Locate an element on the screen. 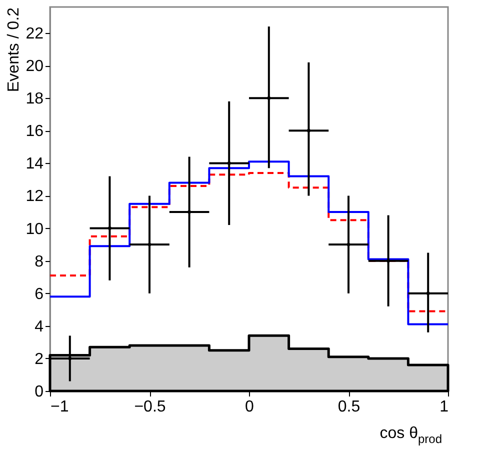 The image size is (487, 452). y-tick-label: 0 is located at coordinates (39, 392).